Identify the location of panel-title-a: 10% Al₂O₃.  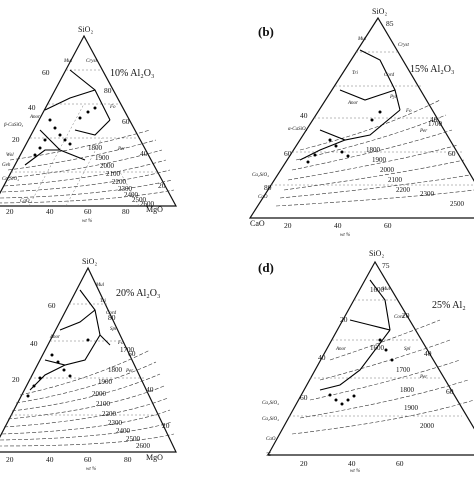
(132, 73).